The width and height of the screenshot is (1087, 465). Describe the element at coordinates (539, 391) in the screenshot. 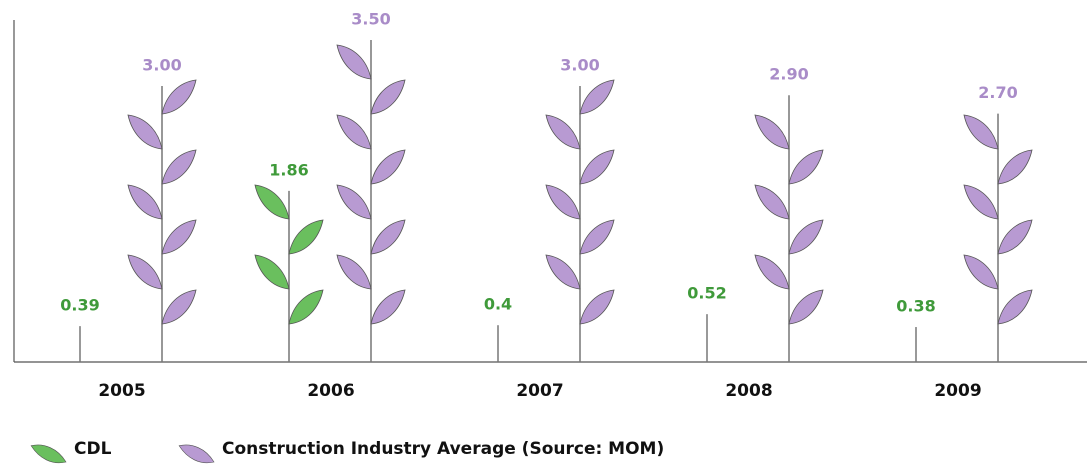

I see `x-tick-label: 2007` at that location.